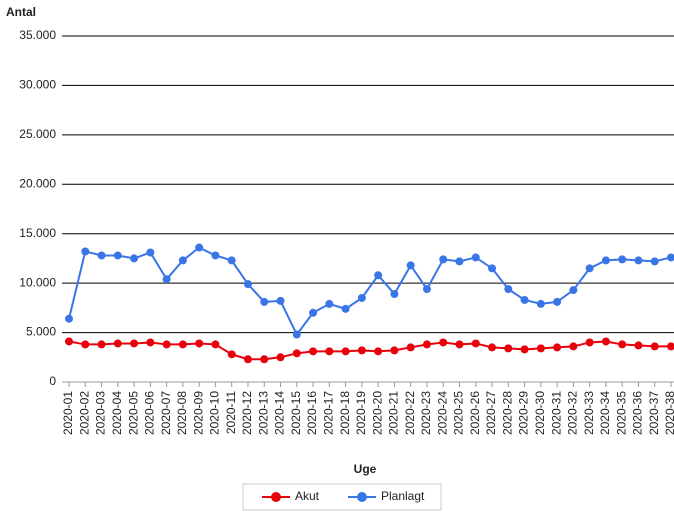 The image size is (674, 516). I want to click on x-tick-label: 2020-32, so click(573, 413).